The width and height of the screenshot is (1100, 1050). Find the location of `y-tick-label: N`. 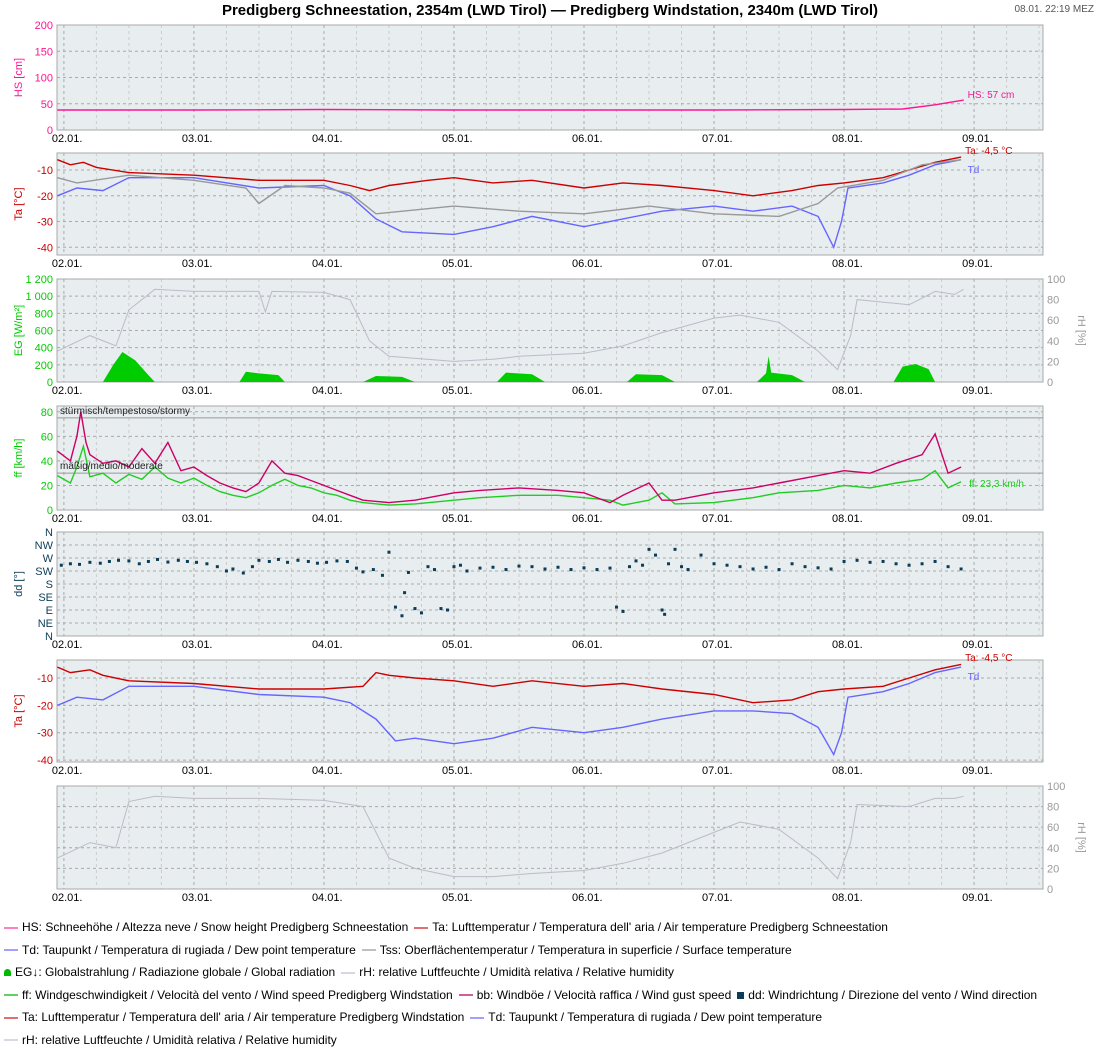

y-tick-label: N is located at coordinates (49, 637).